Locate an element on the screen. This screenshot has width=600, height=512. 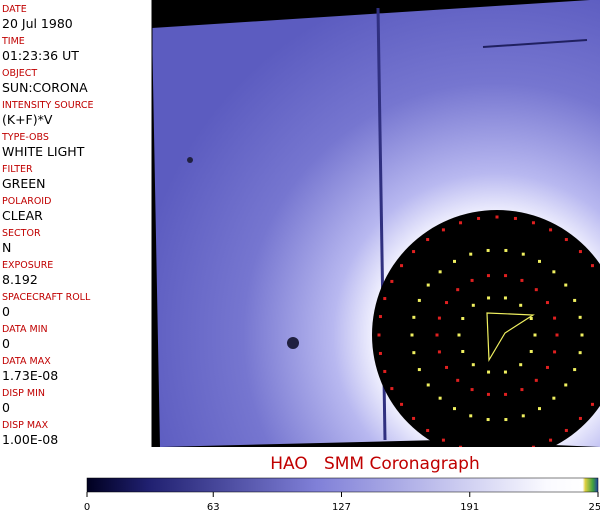
title: HAO SMM Coronagraph is located at coordinates (374, 464).